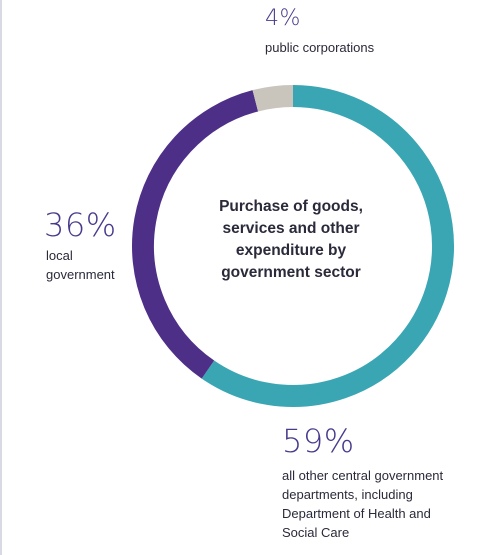 The image size is (504, 555). What do you see at coordinates (283, 18) in the screenshot?
I see `slice-percent-public-corporations: 4%` at bounding box center [283, 18].